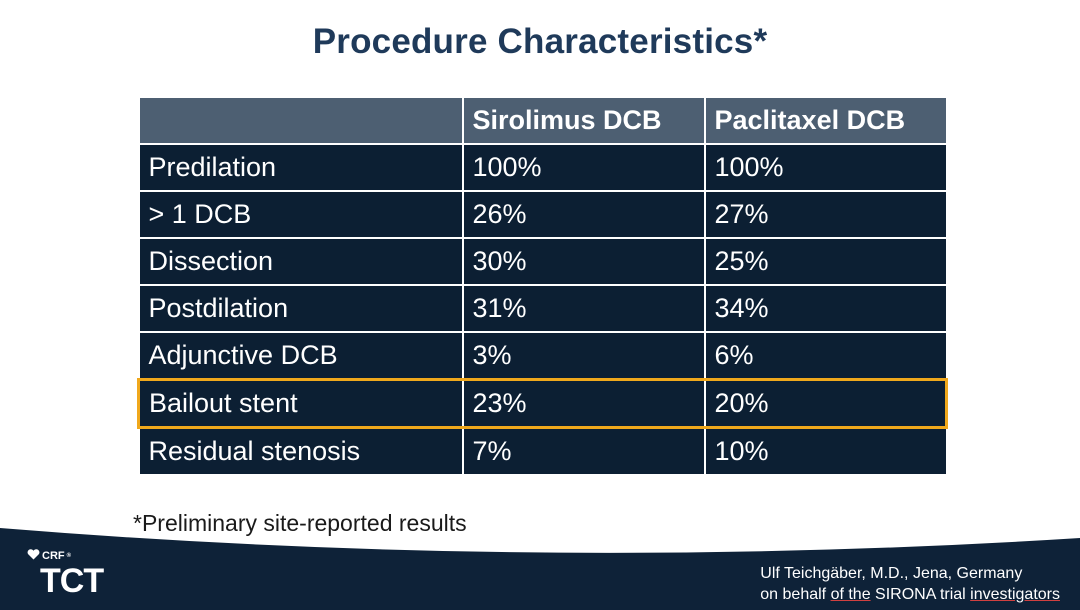  What do you see at coordinates (72, 581) in the screenshot?
I see `tct-logo: TCT` at bounding box center [72, 581].